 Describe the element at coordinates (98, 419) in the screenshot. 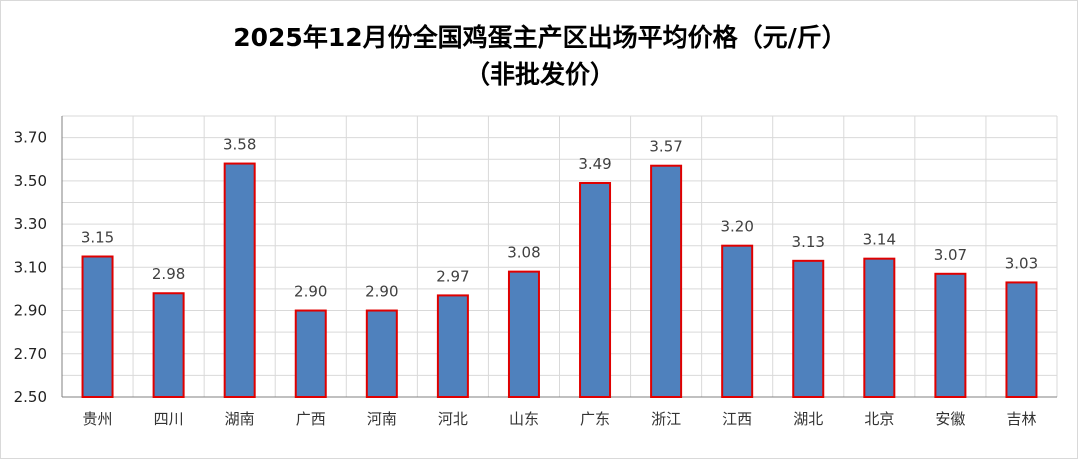

I see `x-tick-label: 贵州` at that location.